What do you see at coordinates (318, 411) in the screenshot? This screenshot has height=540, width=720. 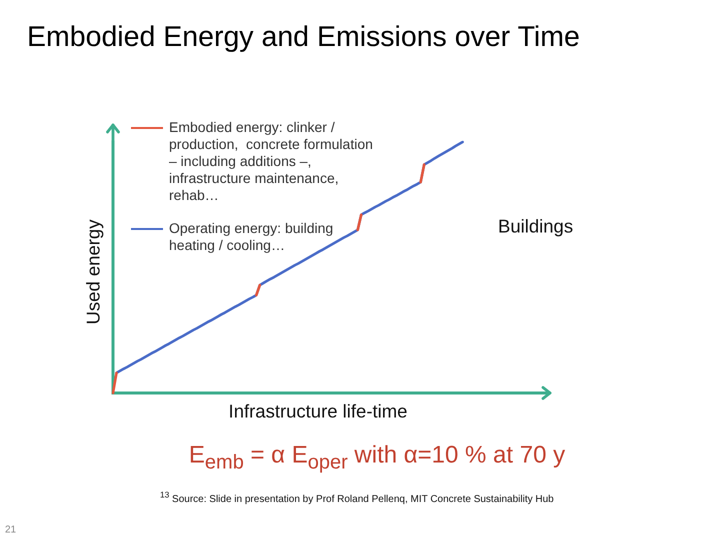 I see `x-axis-title: Infrastructure life-time` at bounding box center [318, 411].